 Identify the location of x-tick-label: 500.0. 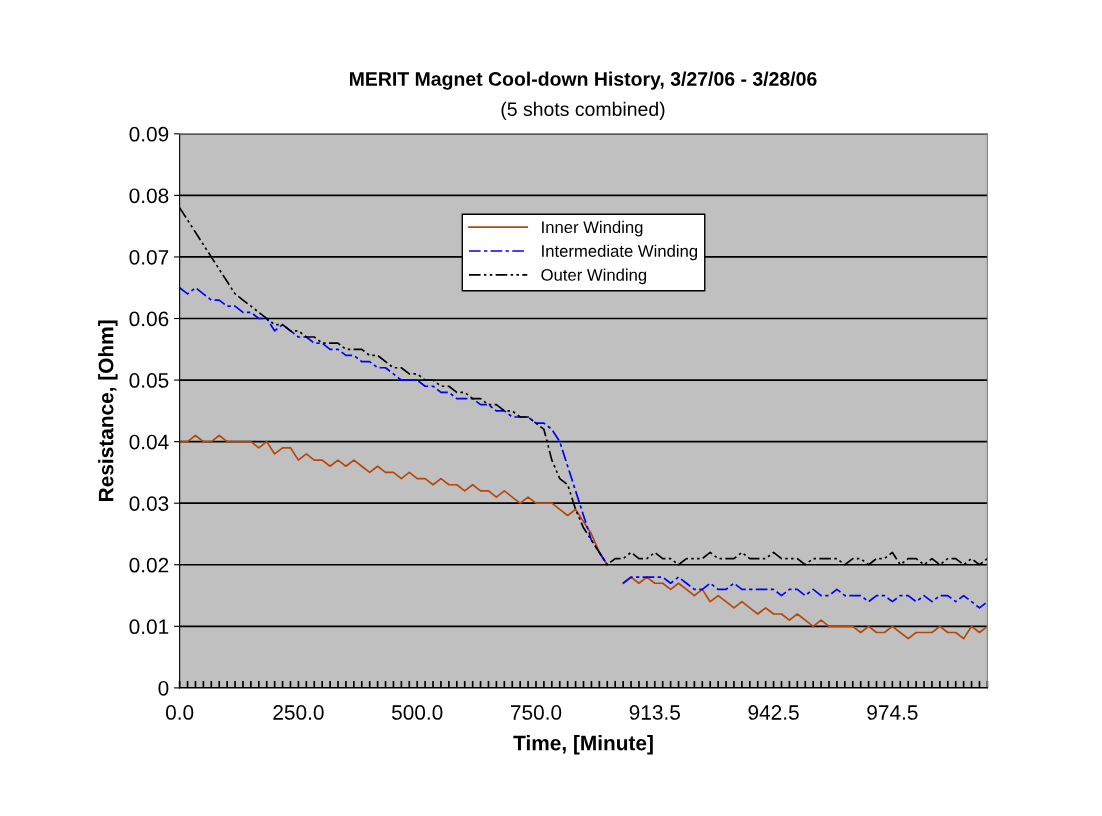
(417, 712).